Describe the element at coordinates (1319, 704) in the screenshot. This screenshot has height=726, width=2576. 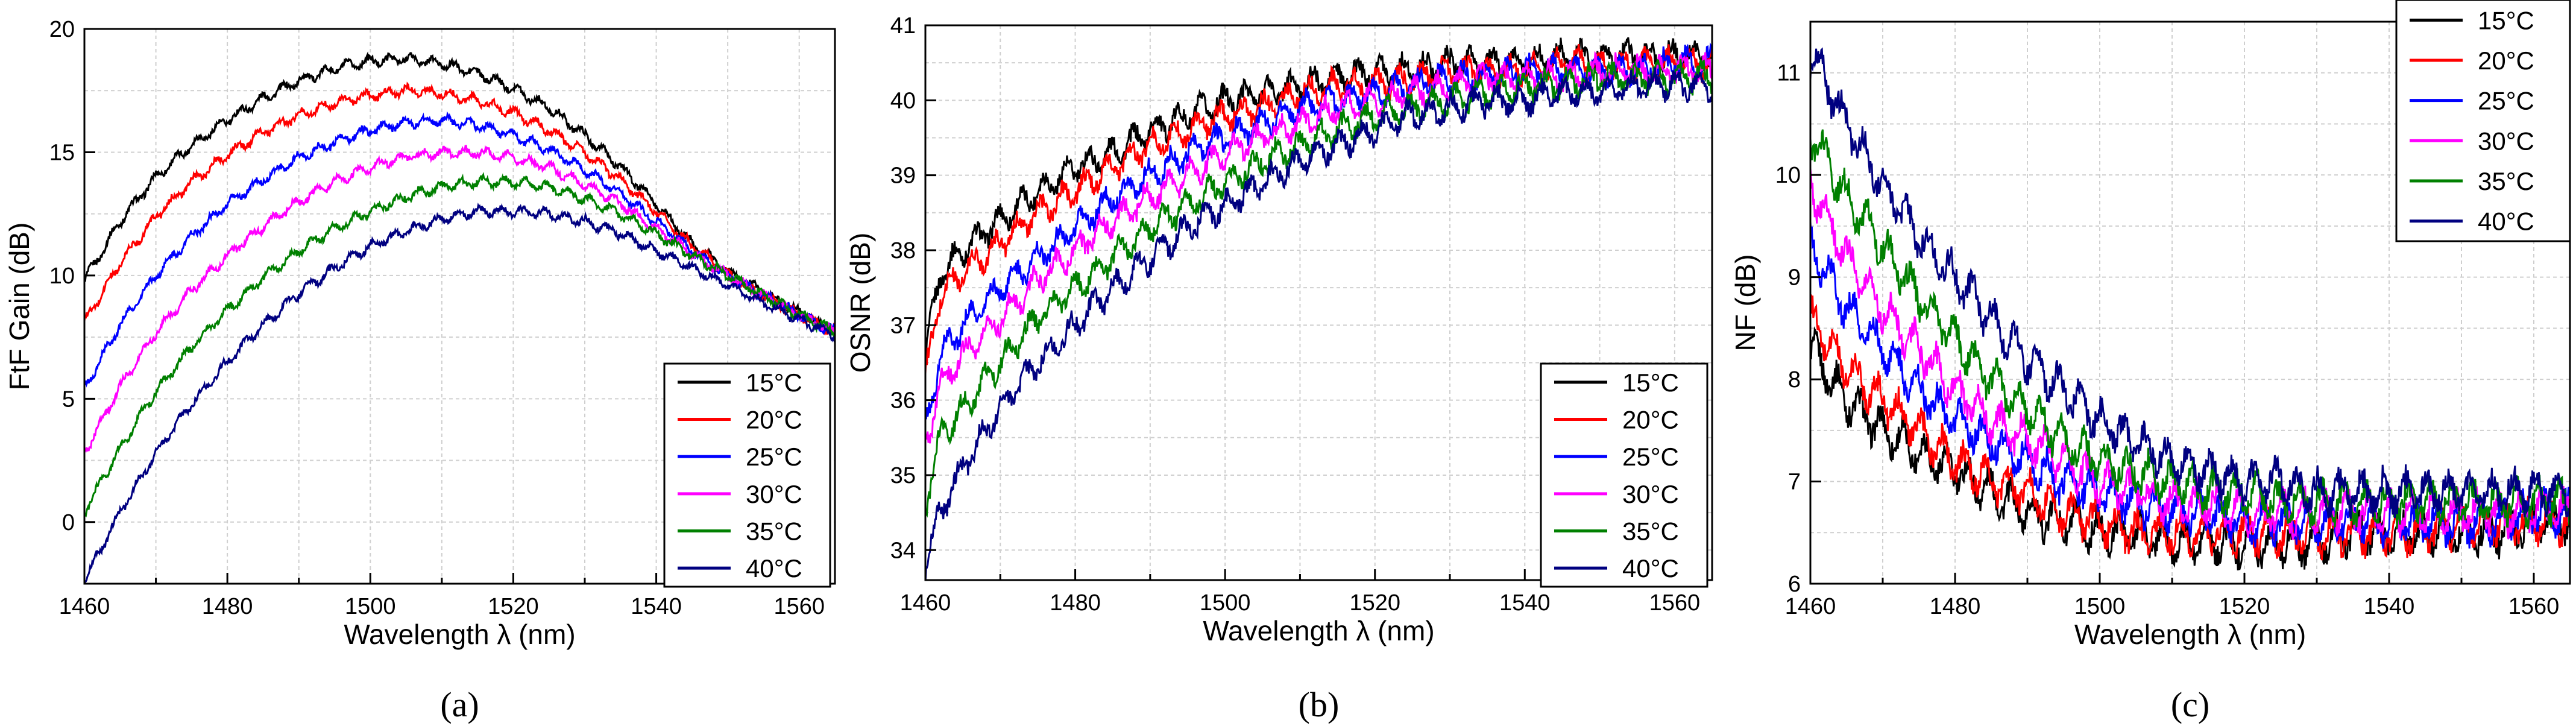
I see `panel-caption: (b)` at that location.